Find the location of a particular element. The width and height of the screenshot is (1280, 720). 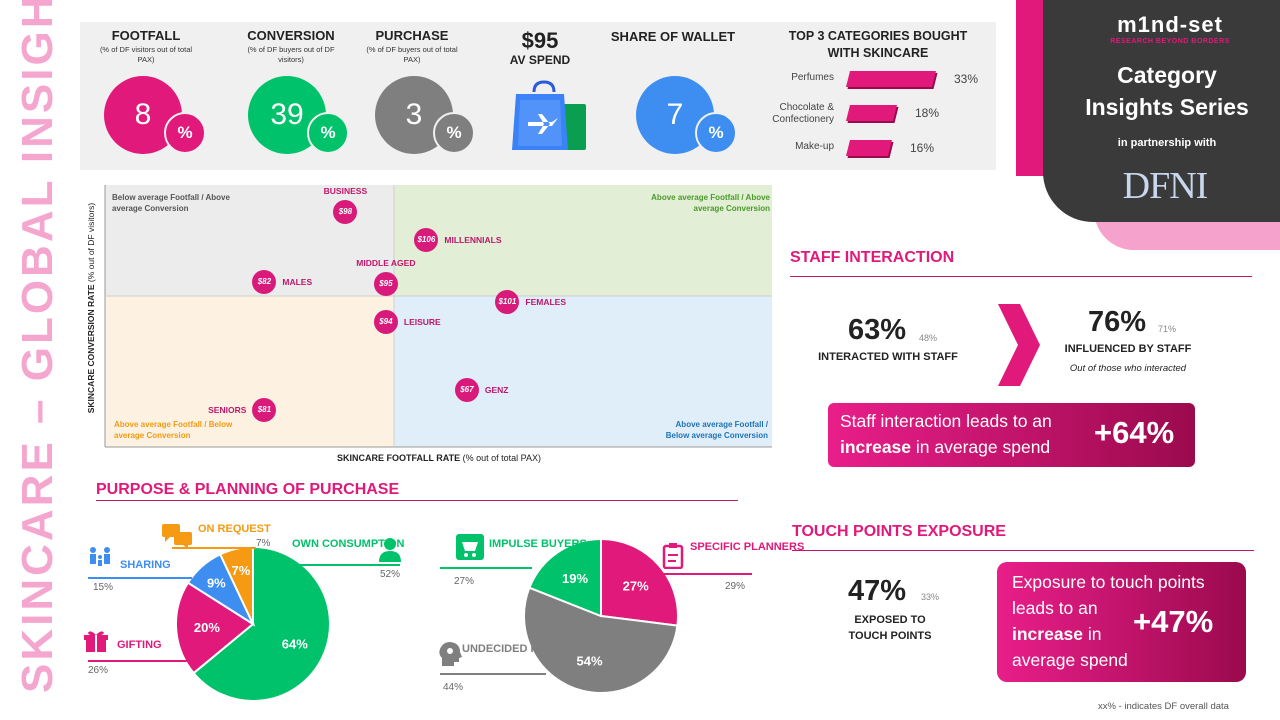

touch-callout-value: +47% is located at coordinates (1173, 621).